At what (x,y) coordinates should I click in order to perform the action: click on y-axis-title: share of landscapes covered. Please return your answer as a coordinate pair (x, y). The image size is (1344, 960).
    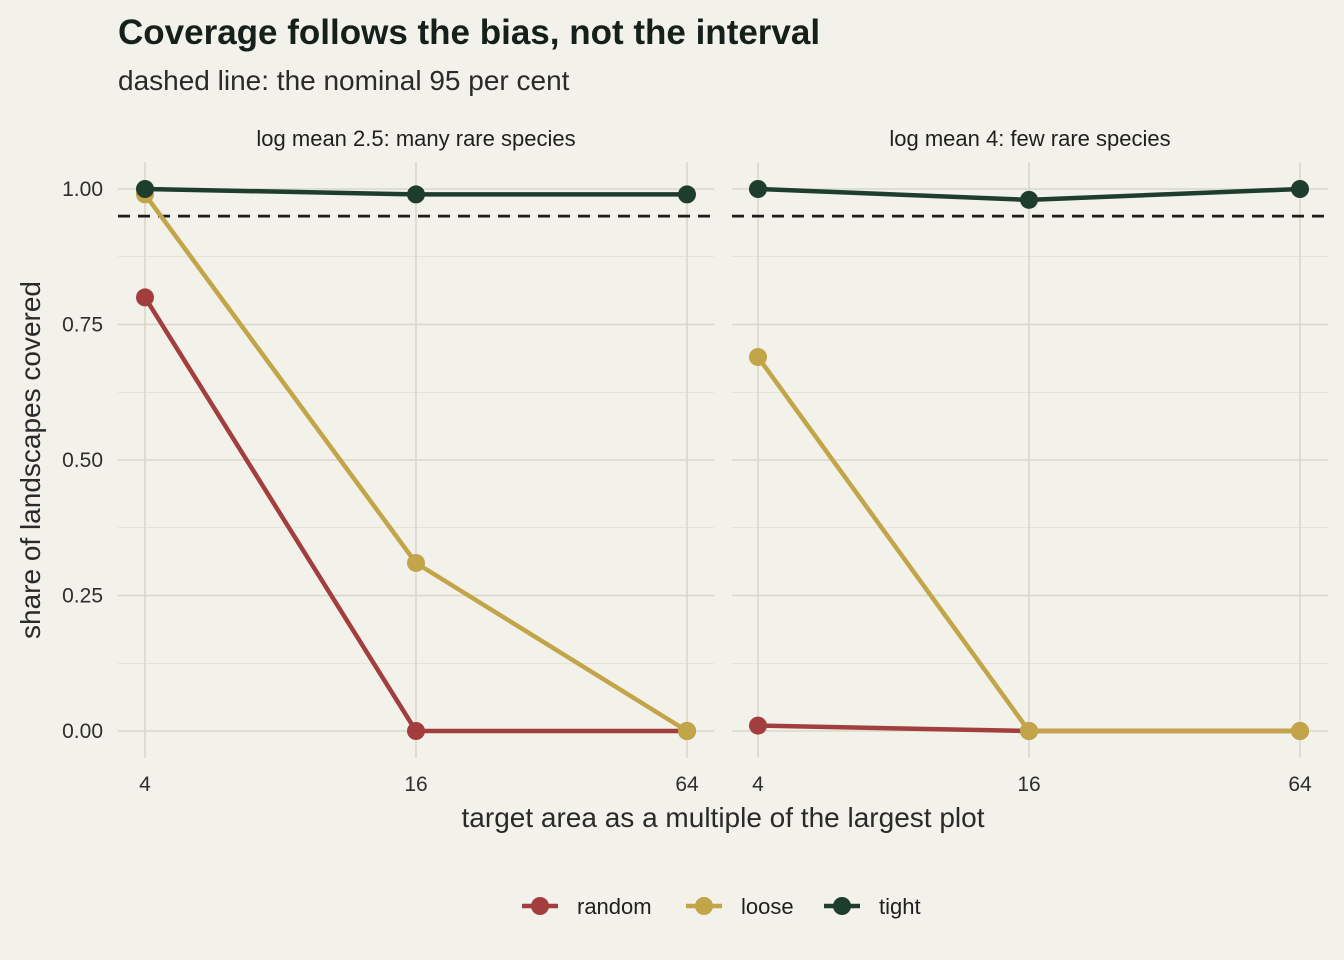
    Looking at the image, I should click on (30, 460).